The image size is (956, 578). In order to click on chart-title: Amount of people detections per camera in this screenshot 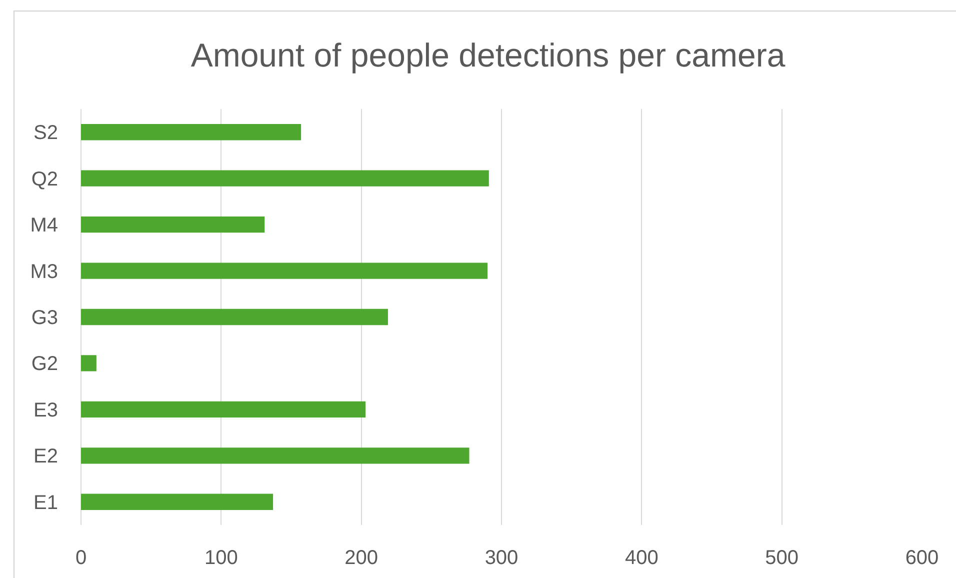, I will do `click(488, 55)`.